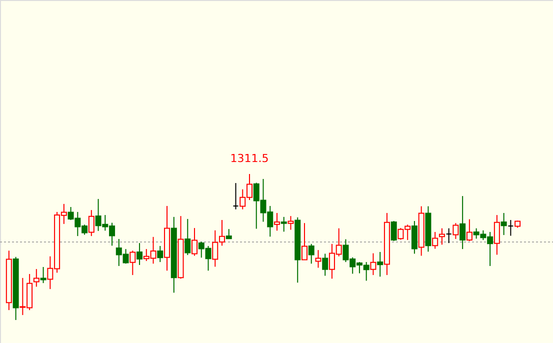 The image size is (553, 343). I want to click on annotation: 1311.5, so click(249, 158).